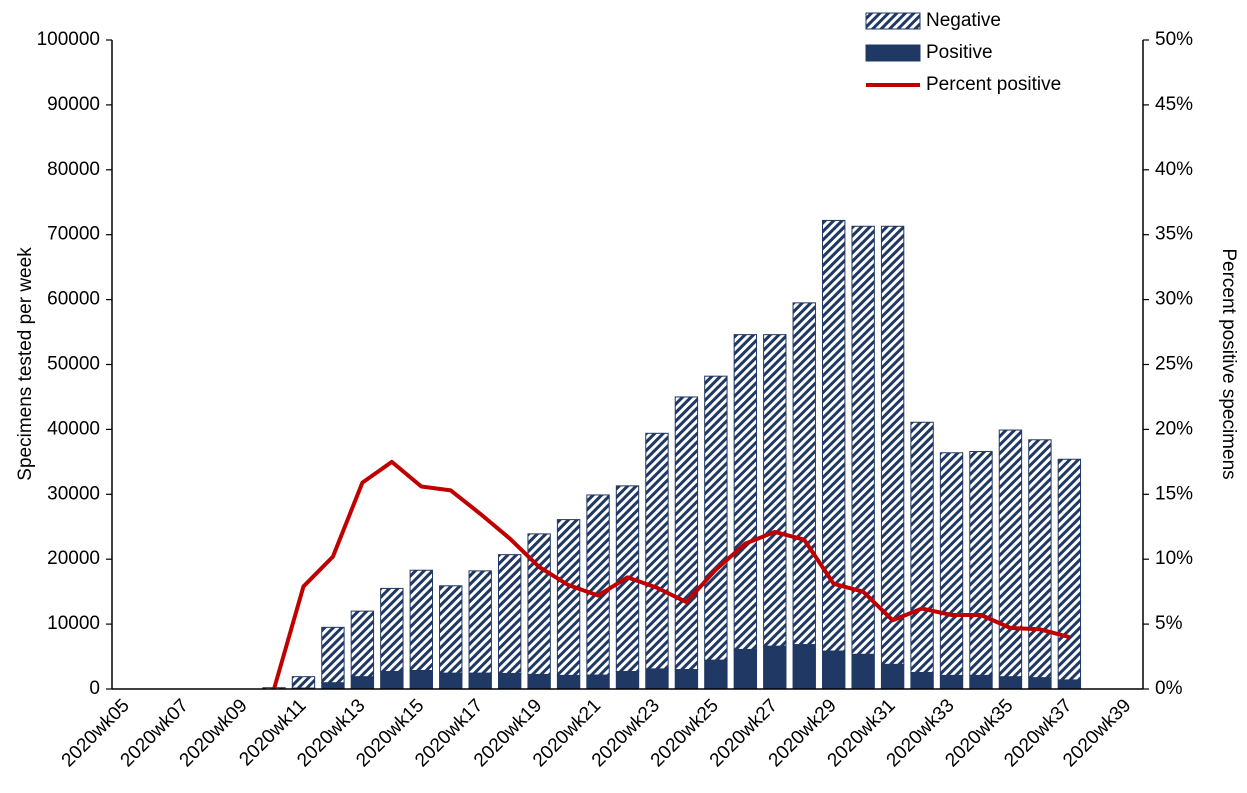  What do you see at coordinates (94, 688) in the screenshot?
I see `y-tick-label: 0` at bounding box center [94, 688].